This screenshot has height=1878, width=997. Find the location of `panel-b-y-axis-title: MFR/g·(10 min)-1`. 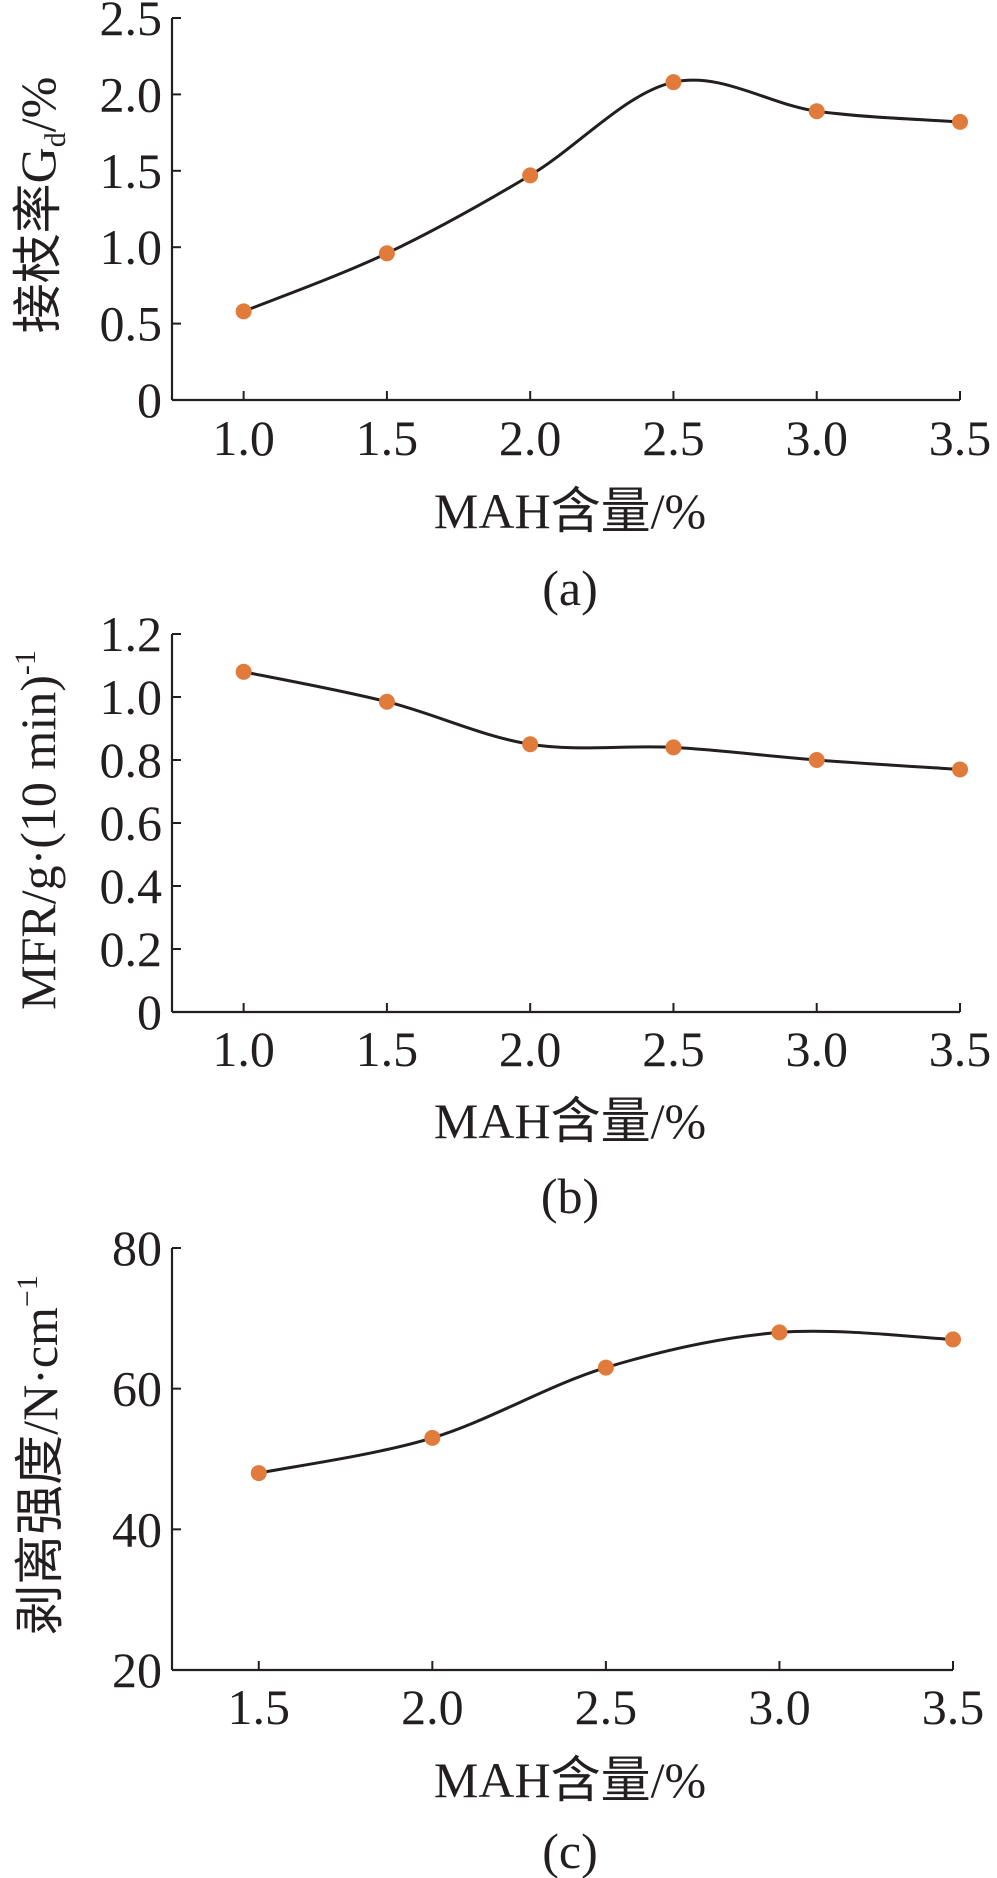

panel-b-y-axis-title: MFR/g·(10 min)-1 is located at coordinates (37, 830).